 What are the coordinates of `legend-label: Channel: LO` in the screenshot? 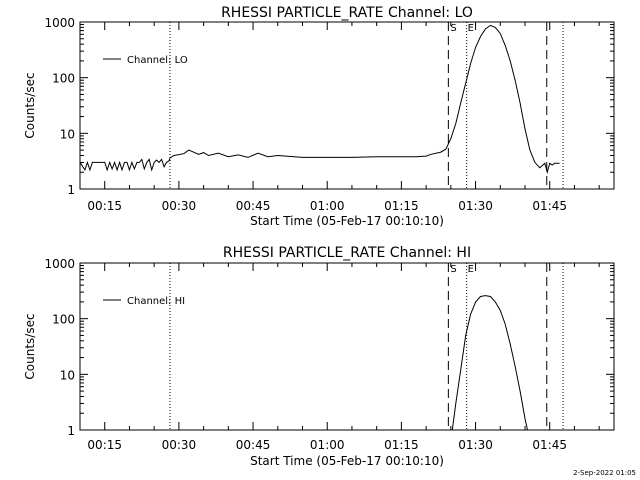 It's located at (157, 60).